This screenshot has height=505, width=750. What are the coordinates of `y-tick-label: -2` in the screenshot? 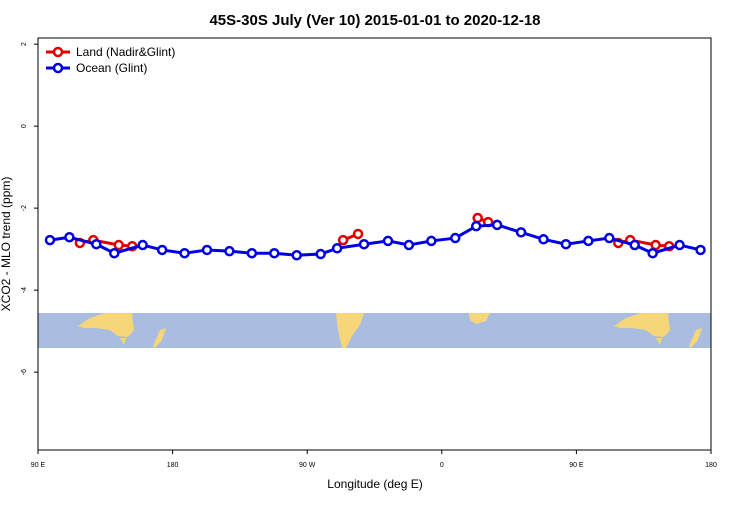 It's located at (24, 208).